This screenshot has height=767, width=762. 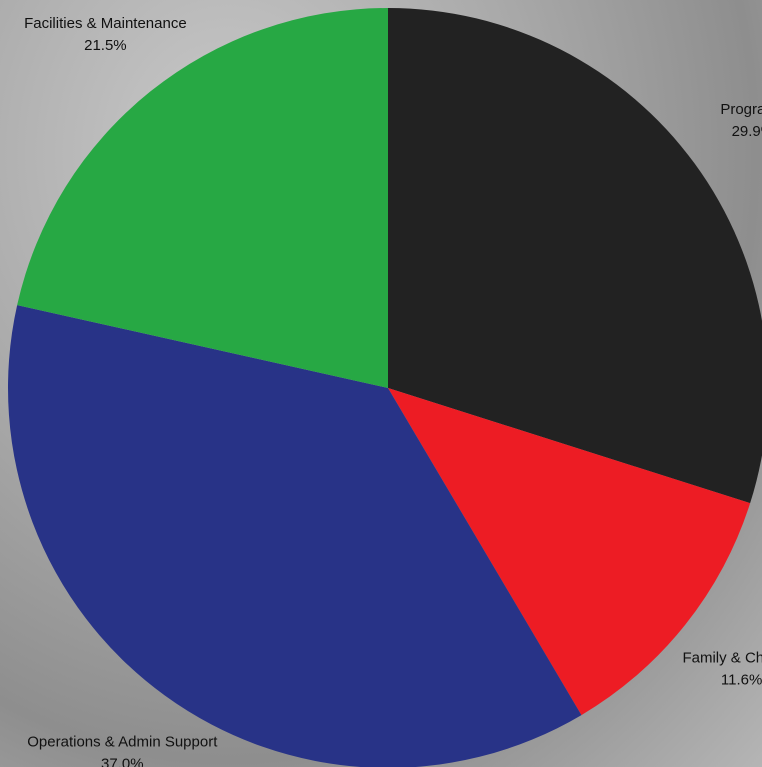 What do you see at coordinates (122, 761) in the screenshot?
I see `slice-value-label: 37.0%` at bounding box center [122, 761].